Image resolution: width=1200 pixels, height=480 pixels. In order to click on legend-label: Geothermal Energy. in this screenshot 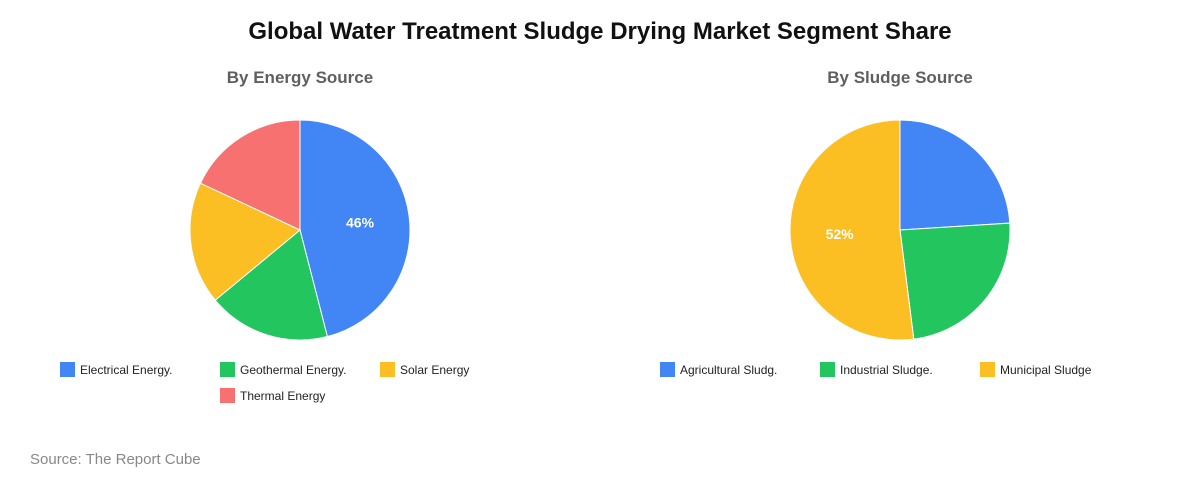, I will do `click(293, 369)`.